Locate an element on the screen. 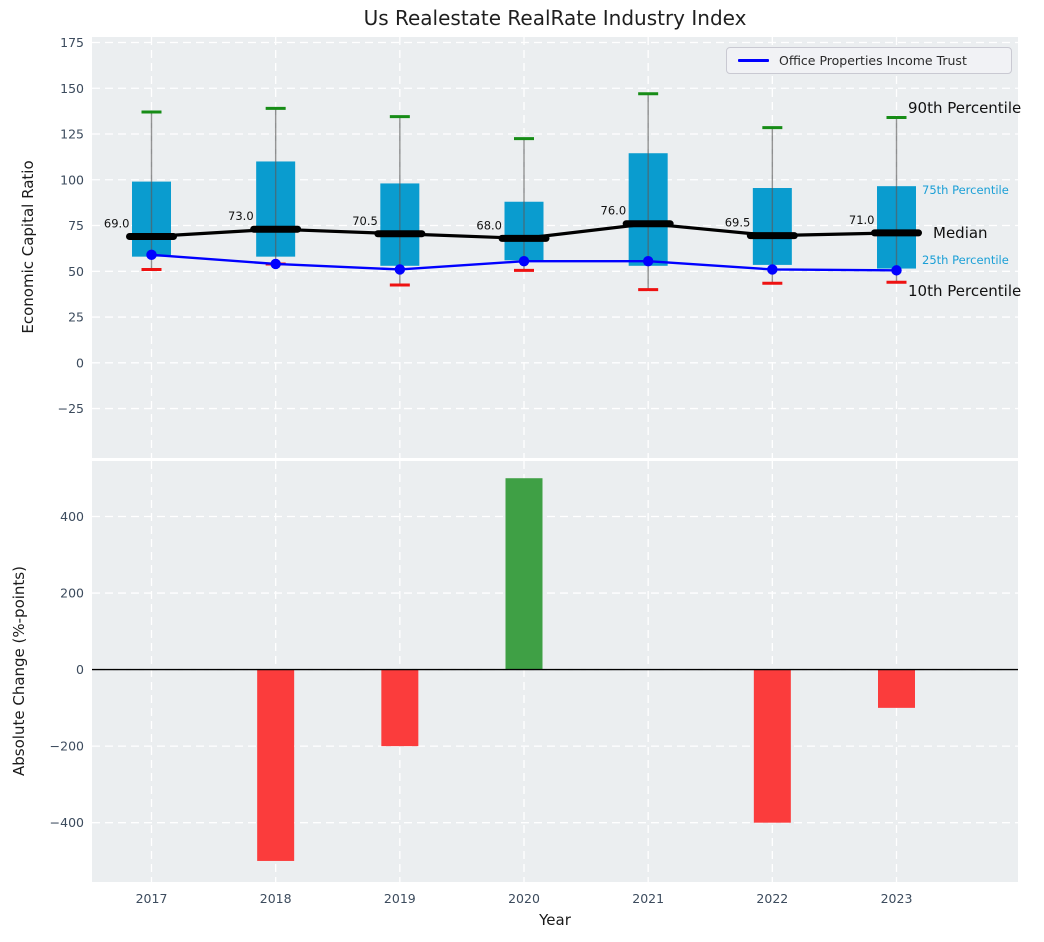 The image size is (1044, 942). company-dot-2023 is located at coordinates (896, 270).